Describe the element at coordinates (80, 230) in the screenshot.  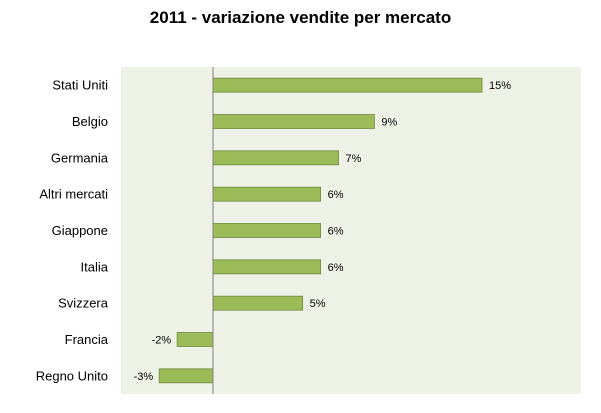
I see `category-label: Giappone` at that location.